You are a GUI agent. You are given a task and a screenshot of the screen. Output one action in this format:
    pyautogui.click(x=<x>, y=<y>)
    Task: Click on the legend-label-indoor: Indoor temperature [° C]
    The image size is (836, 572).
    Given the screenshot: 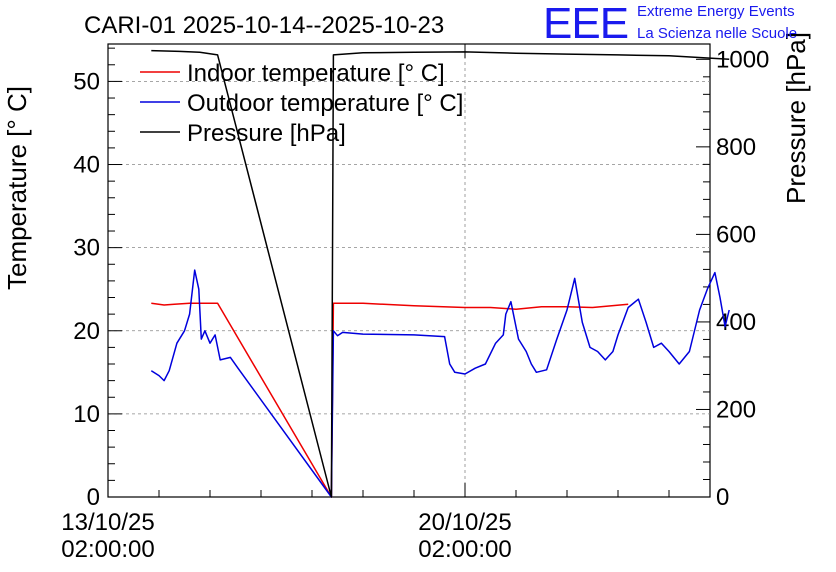 What is the action you would take?
    pyautogui.click(x=316, y=73)
    